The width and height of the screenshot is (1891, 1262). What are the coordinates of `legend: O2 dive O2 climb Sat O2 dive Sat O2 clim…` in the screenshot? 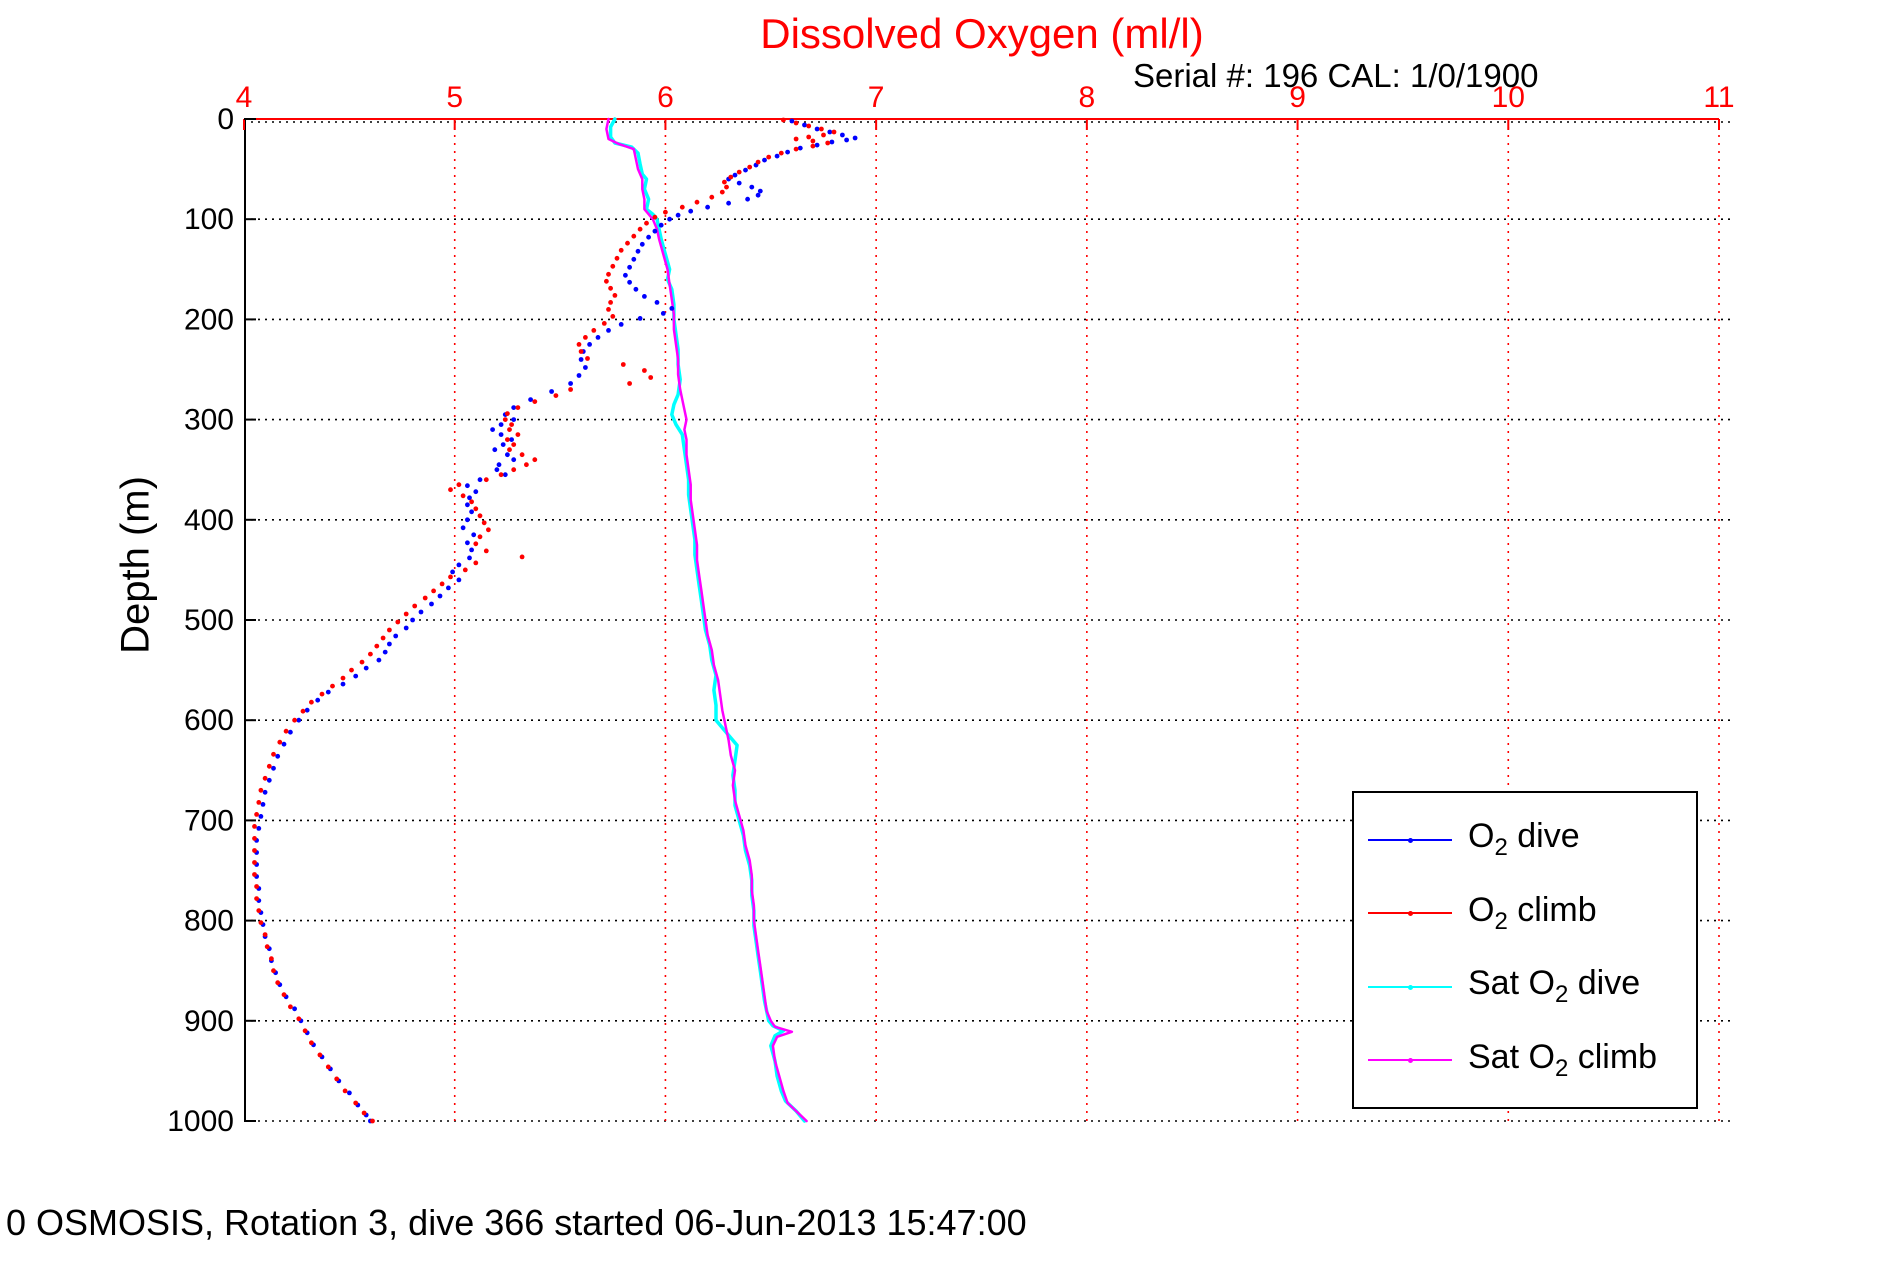 It's located at (1525, 950).